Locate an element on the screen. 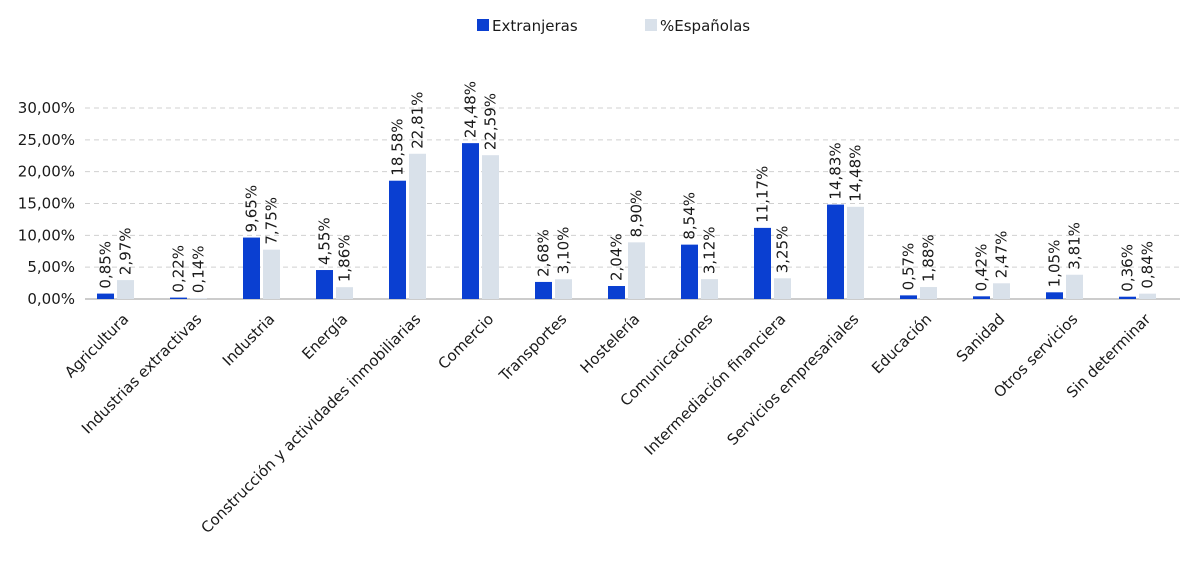 This screenshot has height=561, width=1189. data-label: 2,47% is located at coordinates (1002, 255).